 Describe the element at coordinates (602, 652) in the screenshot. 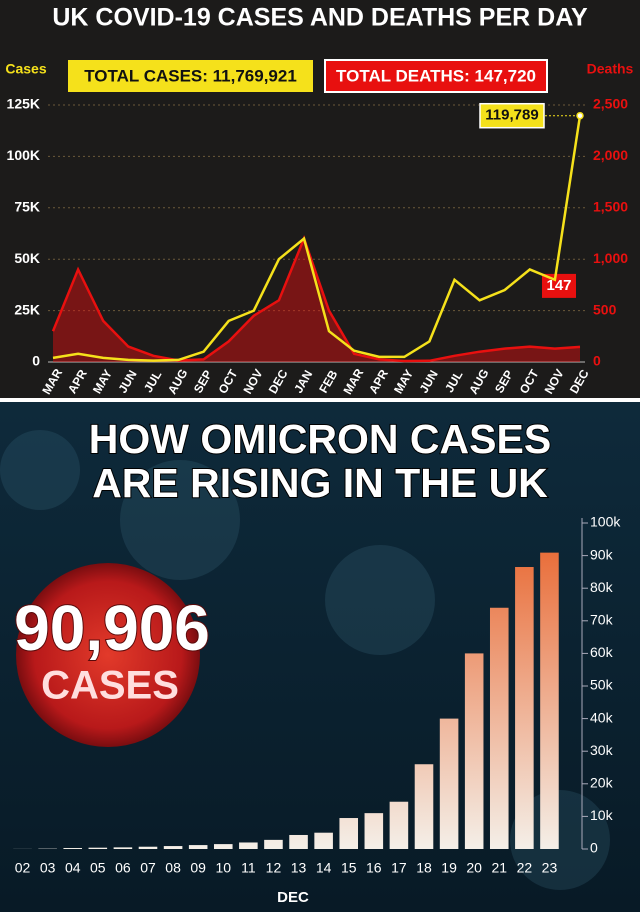

I see `y-tick-label: 60k` at that location.